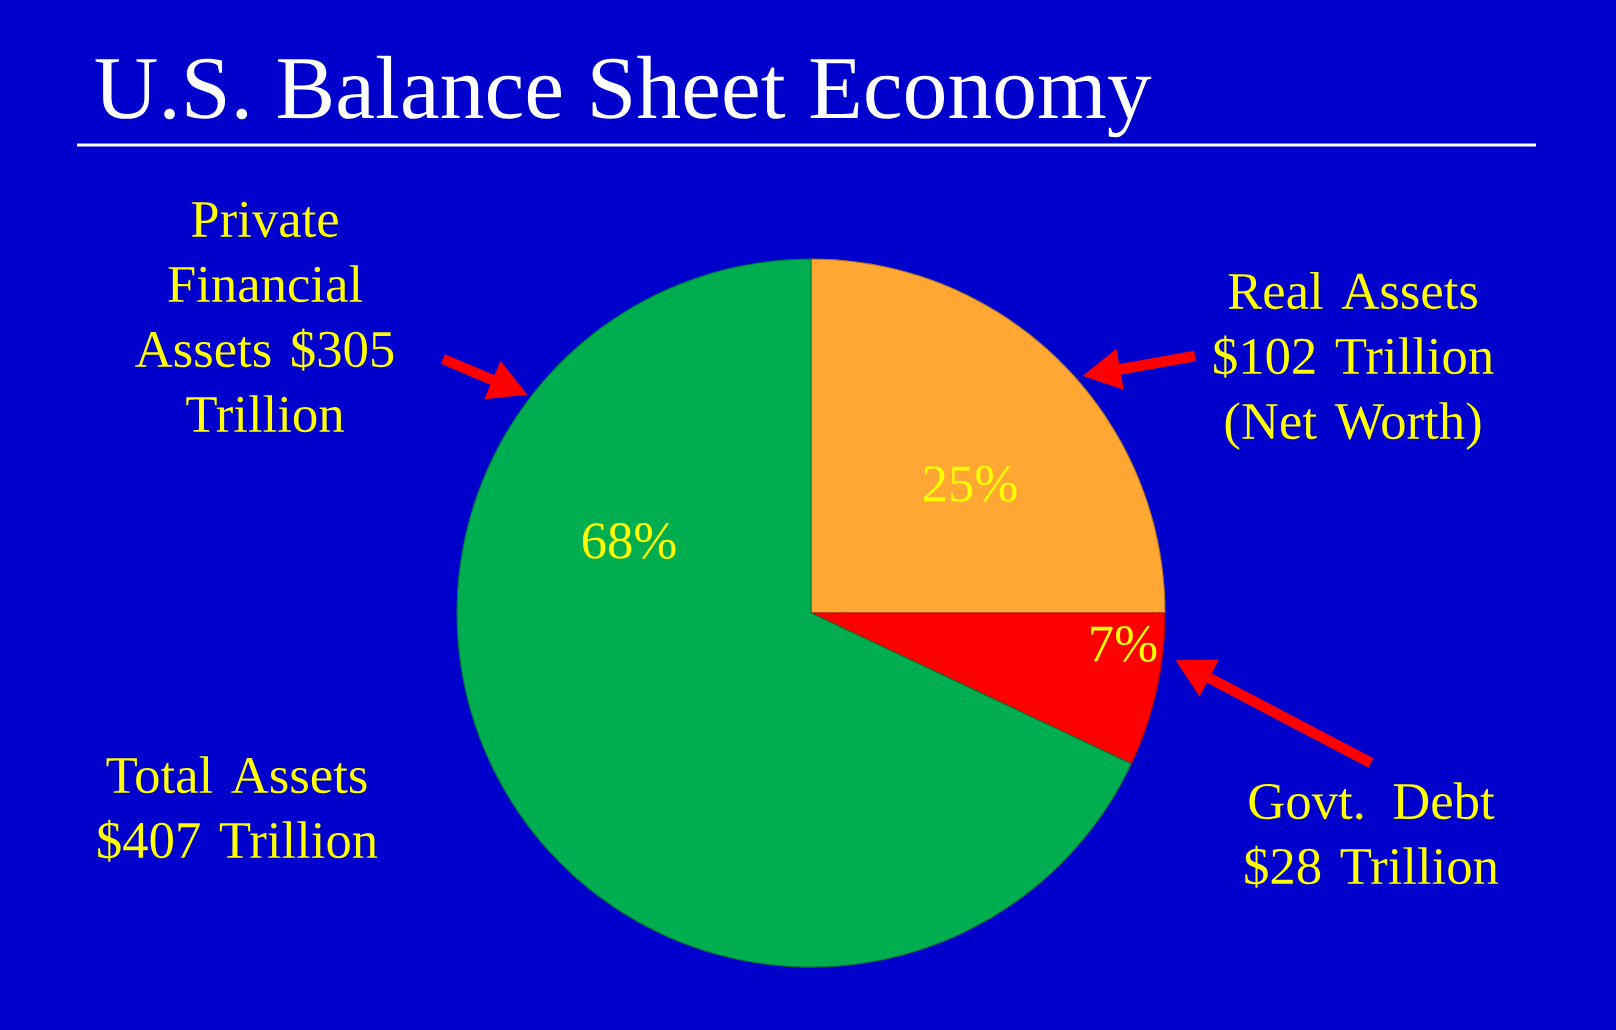  Describe the element at coordinates (629, 541) in the screenshot. I see `data-label: 68%` at that location.